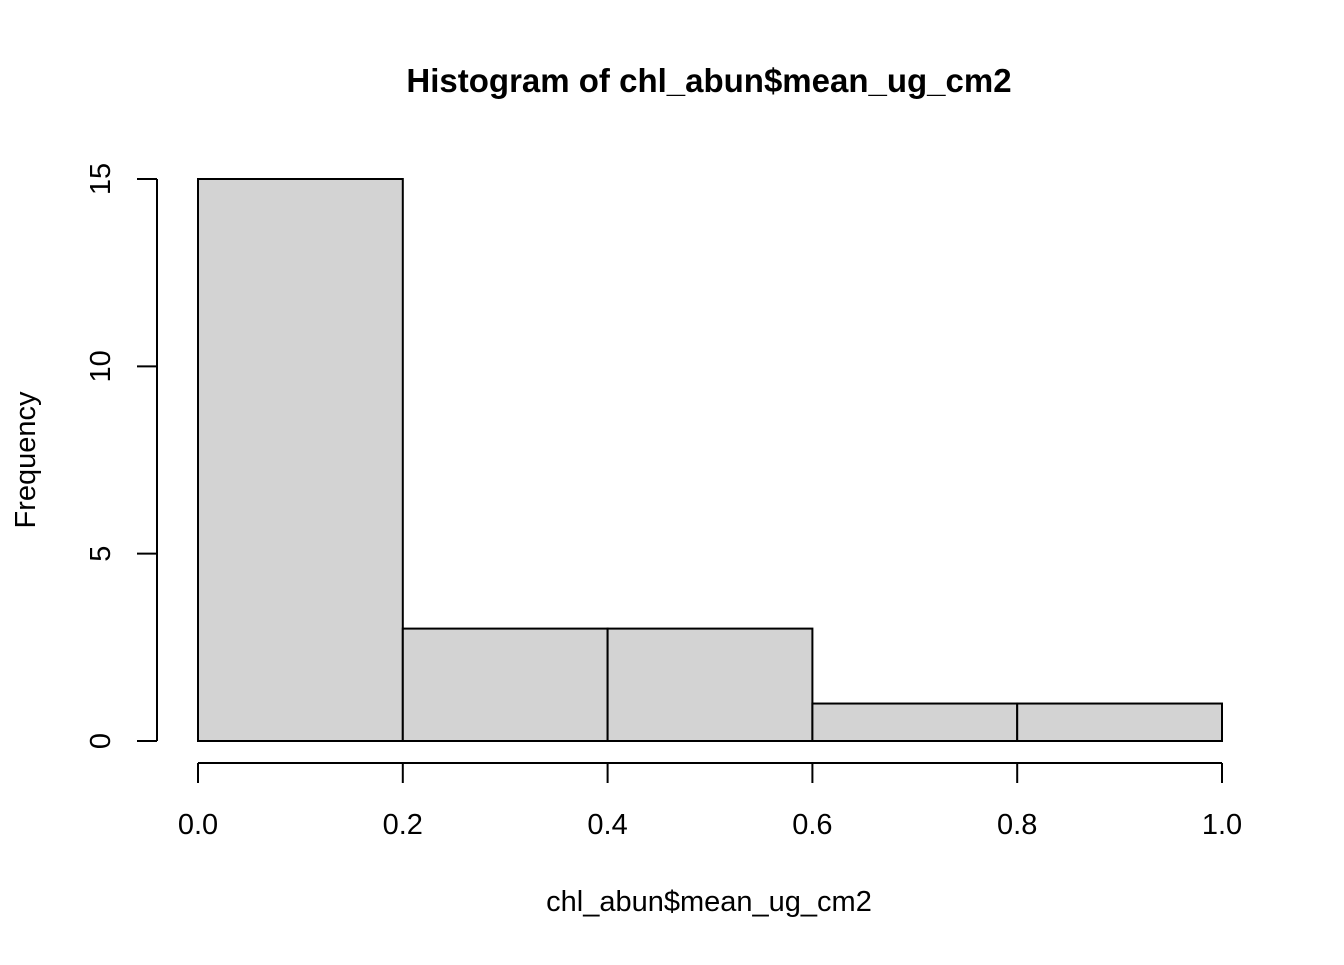  I want to click on x-tick-label: 0.4, so click(607, 825).